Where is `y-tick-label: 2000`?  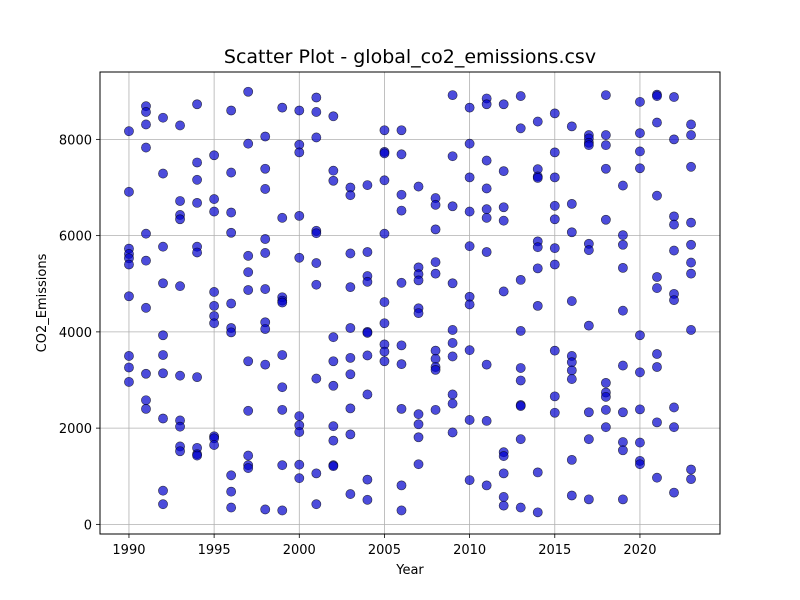
y-tick-label: 2000 is located at coordinates (75, 429).